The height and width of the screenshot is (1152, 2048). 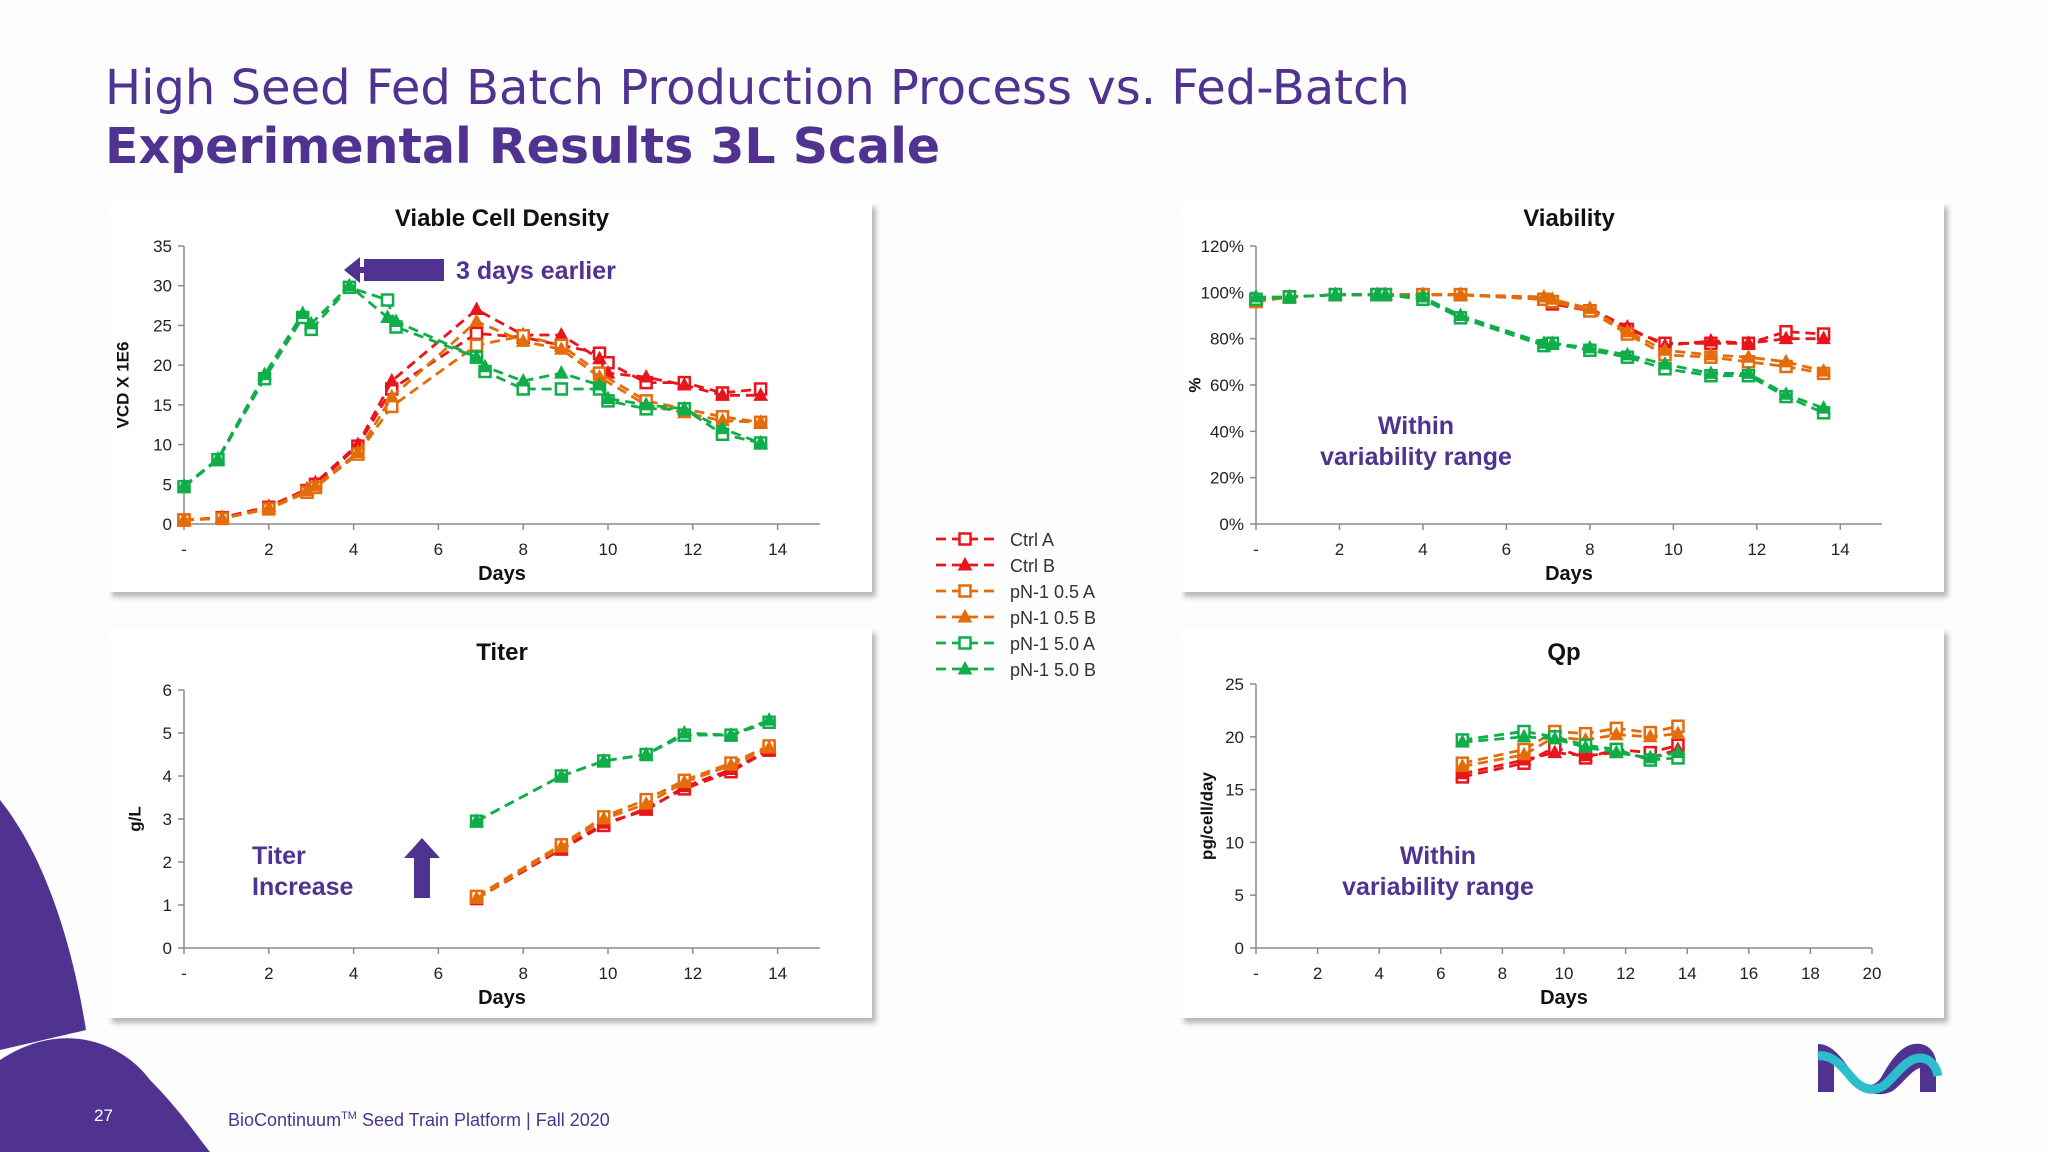 I want to click on viability-x-tick-label: 12, so click(x=1756, y=549).